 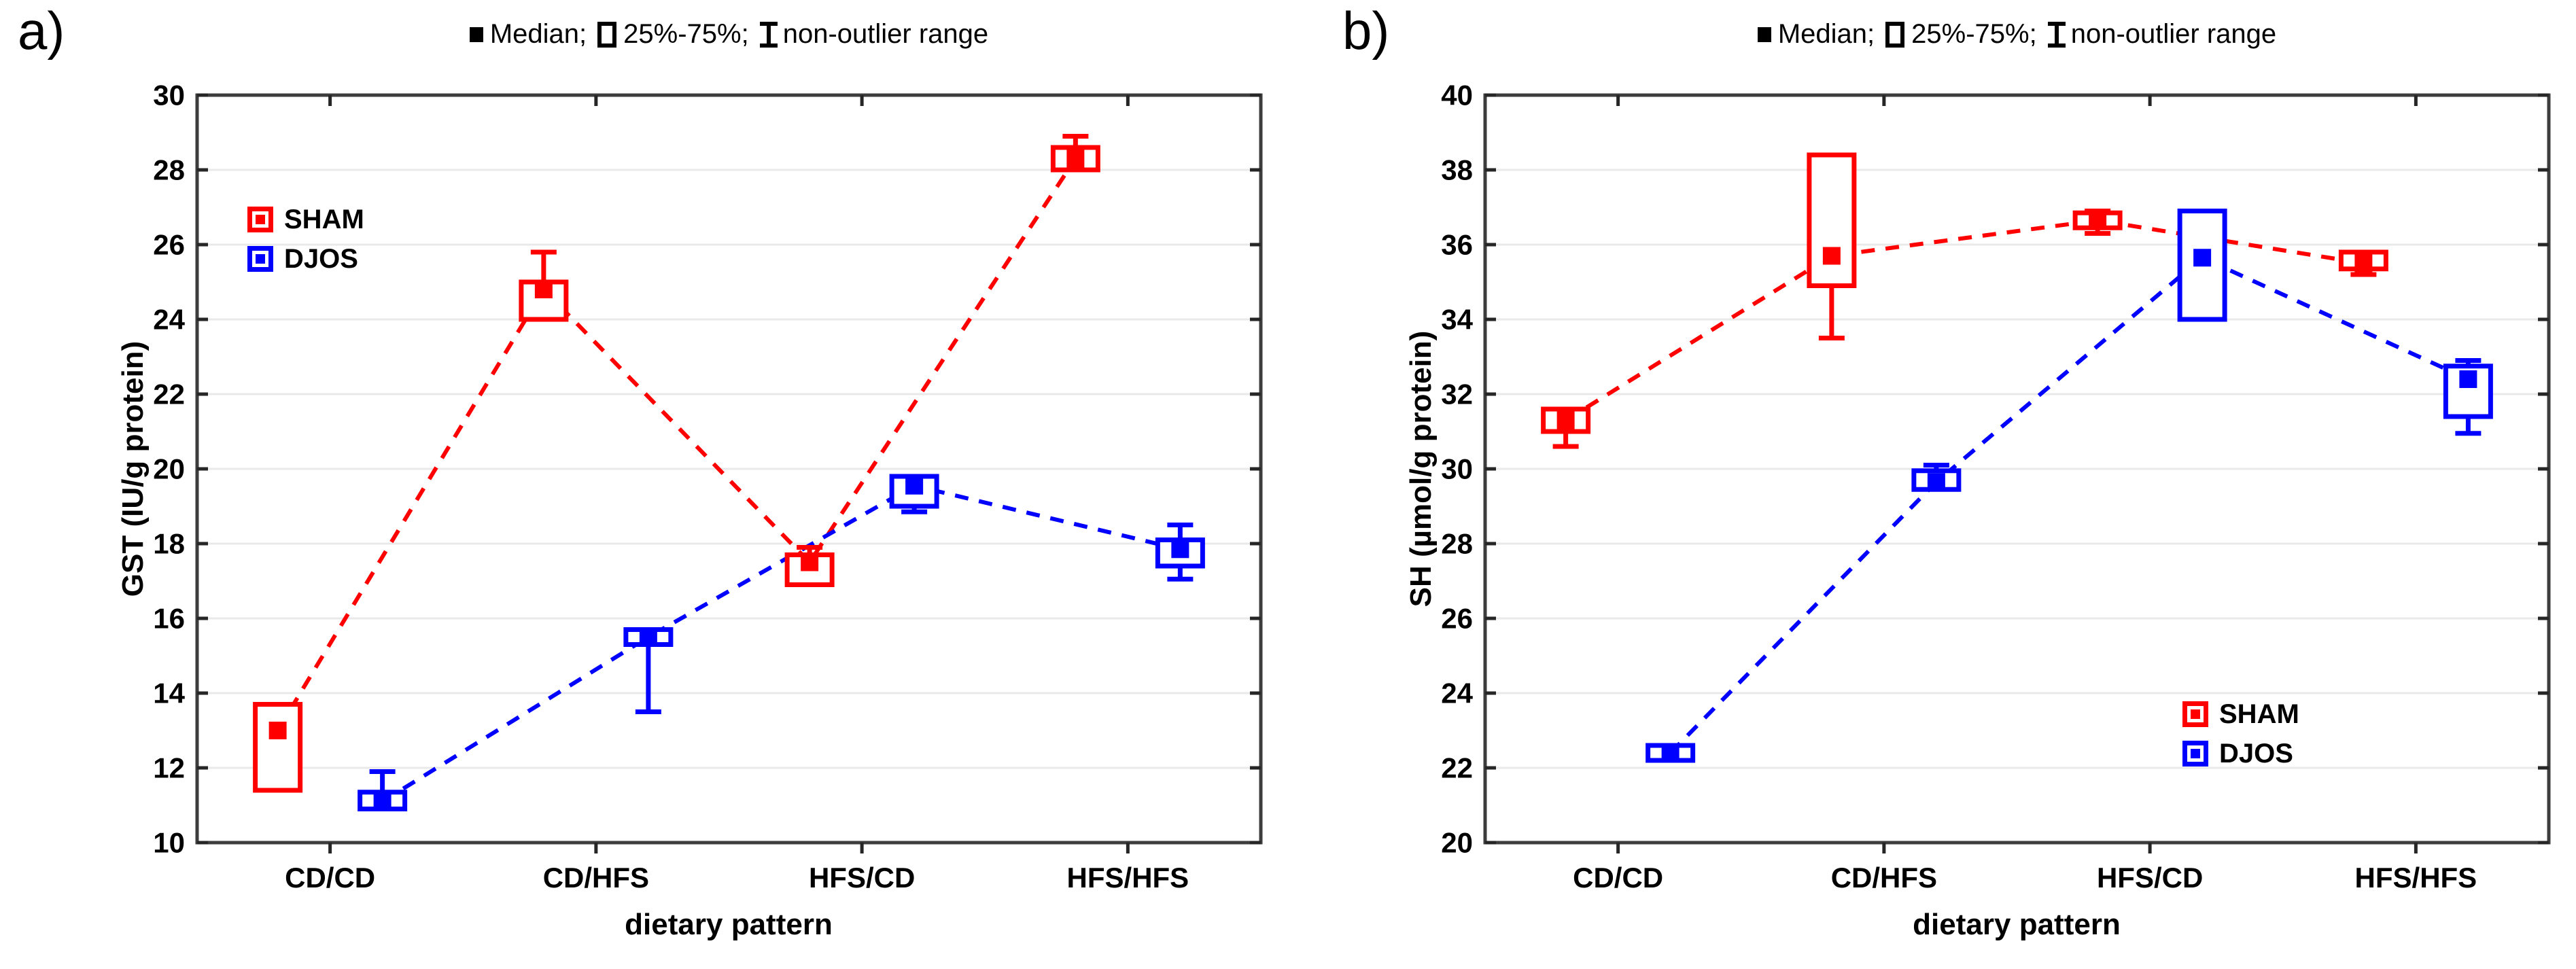 What do you see at coordinates (1457, 95) in the screenshot?
I see `y-tick-label-40: 40` at bounding box center [1457, 95].